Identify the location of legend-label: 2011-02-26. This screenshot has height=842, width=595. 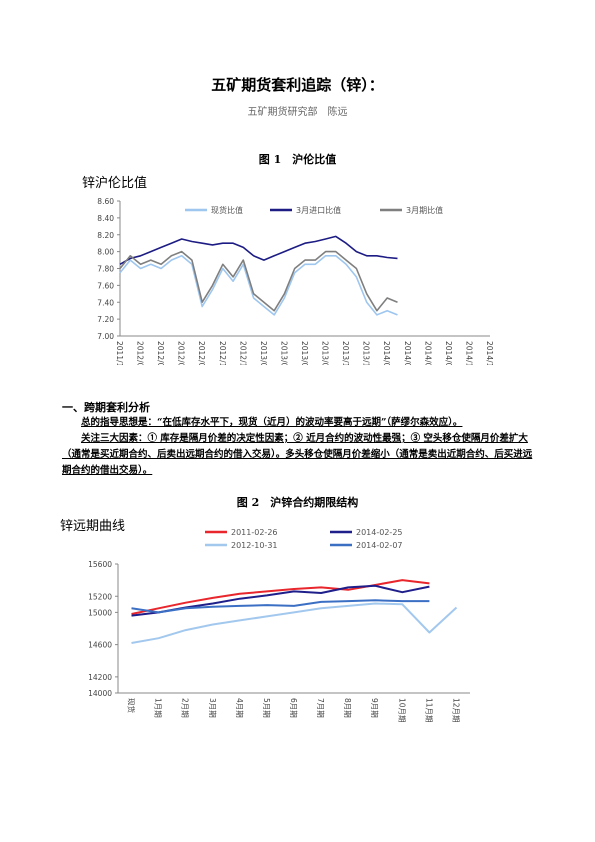
(254, 532).